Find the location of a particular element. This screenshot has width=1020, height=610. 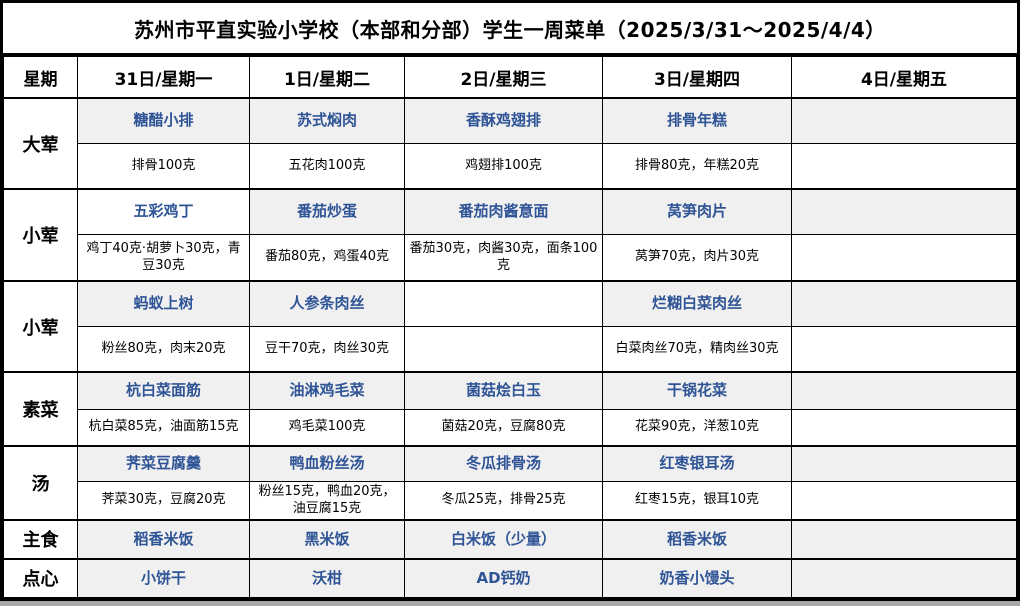

dish-cell: 黑米饭 is located at coordinates (327, 539).